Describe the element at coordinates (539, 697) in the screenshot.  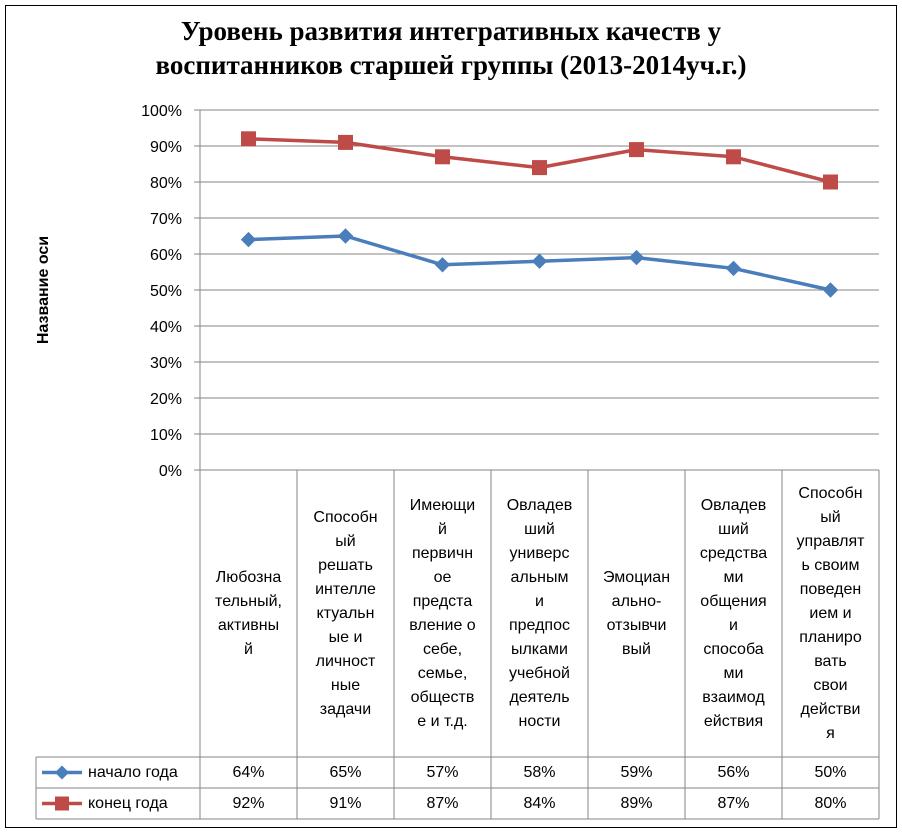
I see `category-label-line: деятель` at that location.